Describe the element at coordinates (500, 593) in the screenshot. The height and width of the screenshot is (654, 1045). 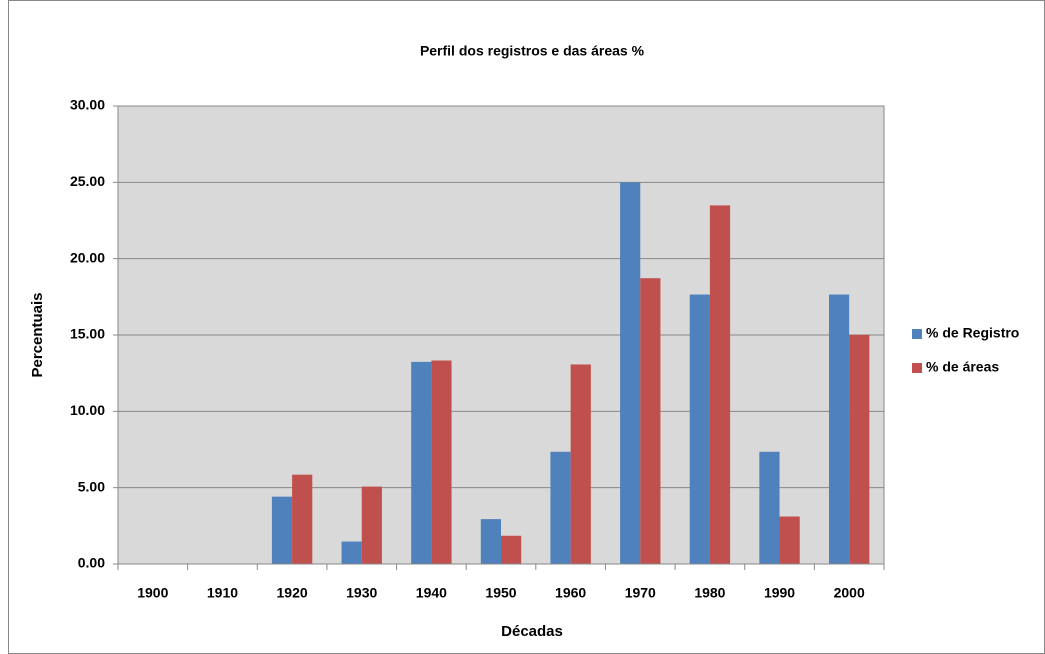
I see `x-tick-label: 1950` at that location.